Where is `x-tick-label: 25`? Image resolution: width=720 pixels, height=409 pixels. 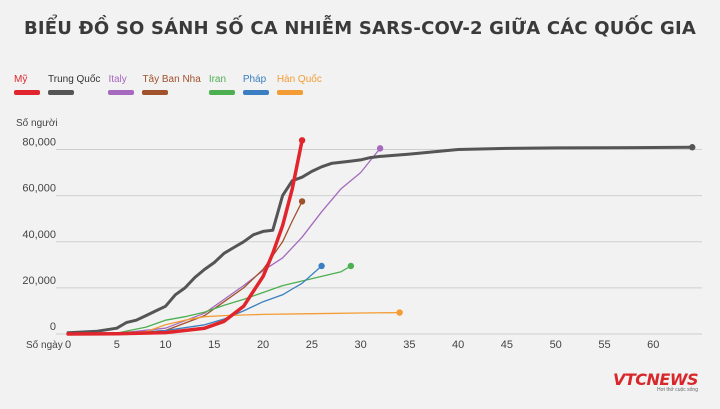
x-tick-label: 25 is located at coordinates (312, 345).